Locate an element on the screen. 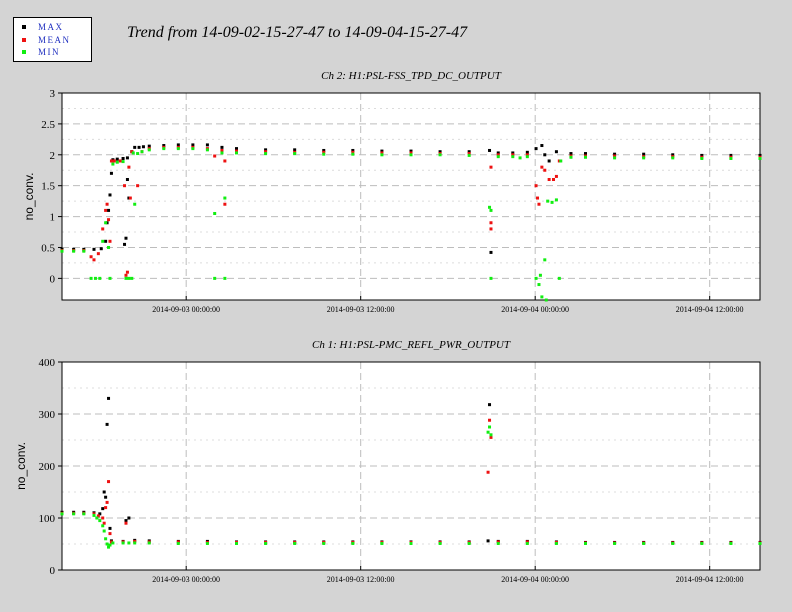 The image size is (792, 612). y-tick-label: 1 is located at coordinates (53, 218).